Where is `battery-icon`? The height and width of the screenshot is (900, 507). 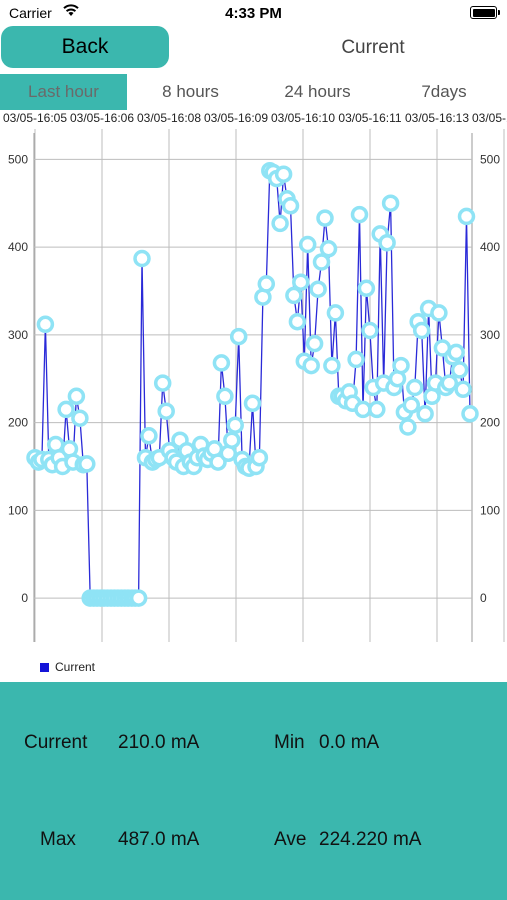 battery-icon is located at coordinates (485, 12).